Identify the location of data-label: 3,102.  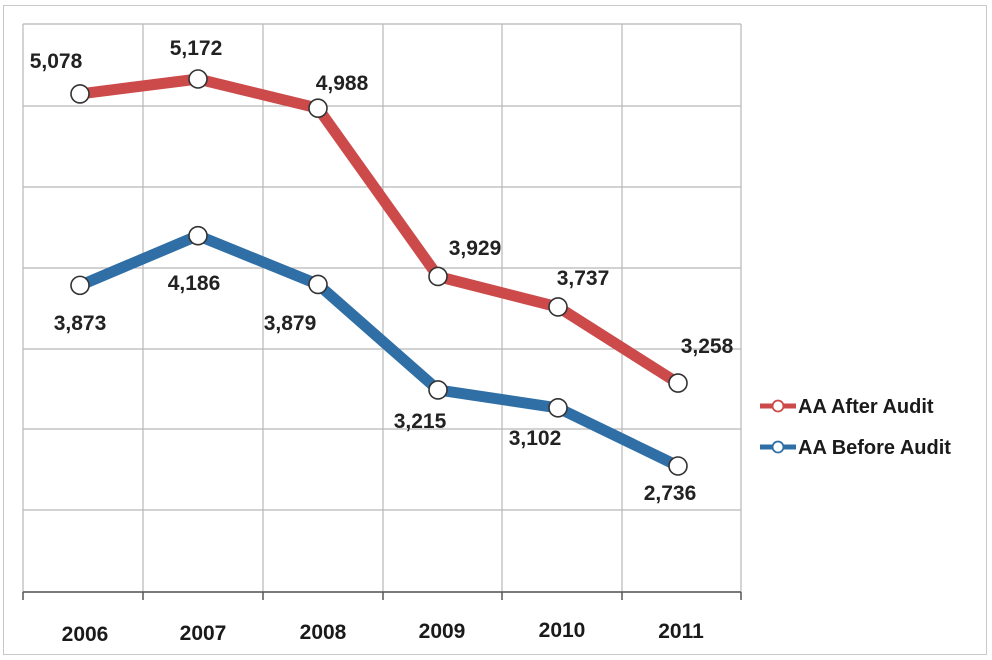
(535, 438).